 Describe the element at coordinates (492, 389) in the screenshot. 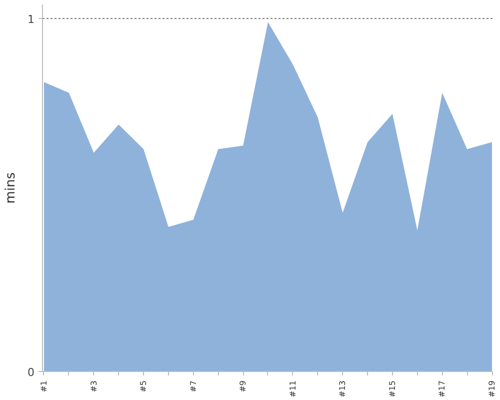

I see `x-tick-label: #19` at that location.